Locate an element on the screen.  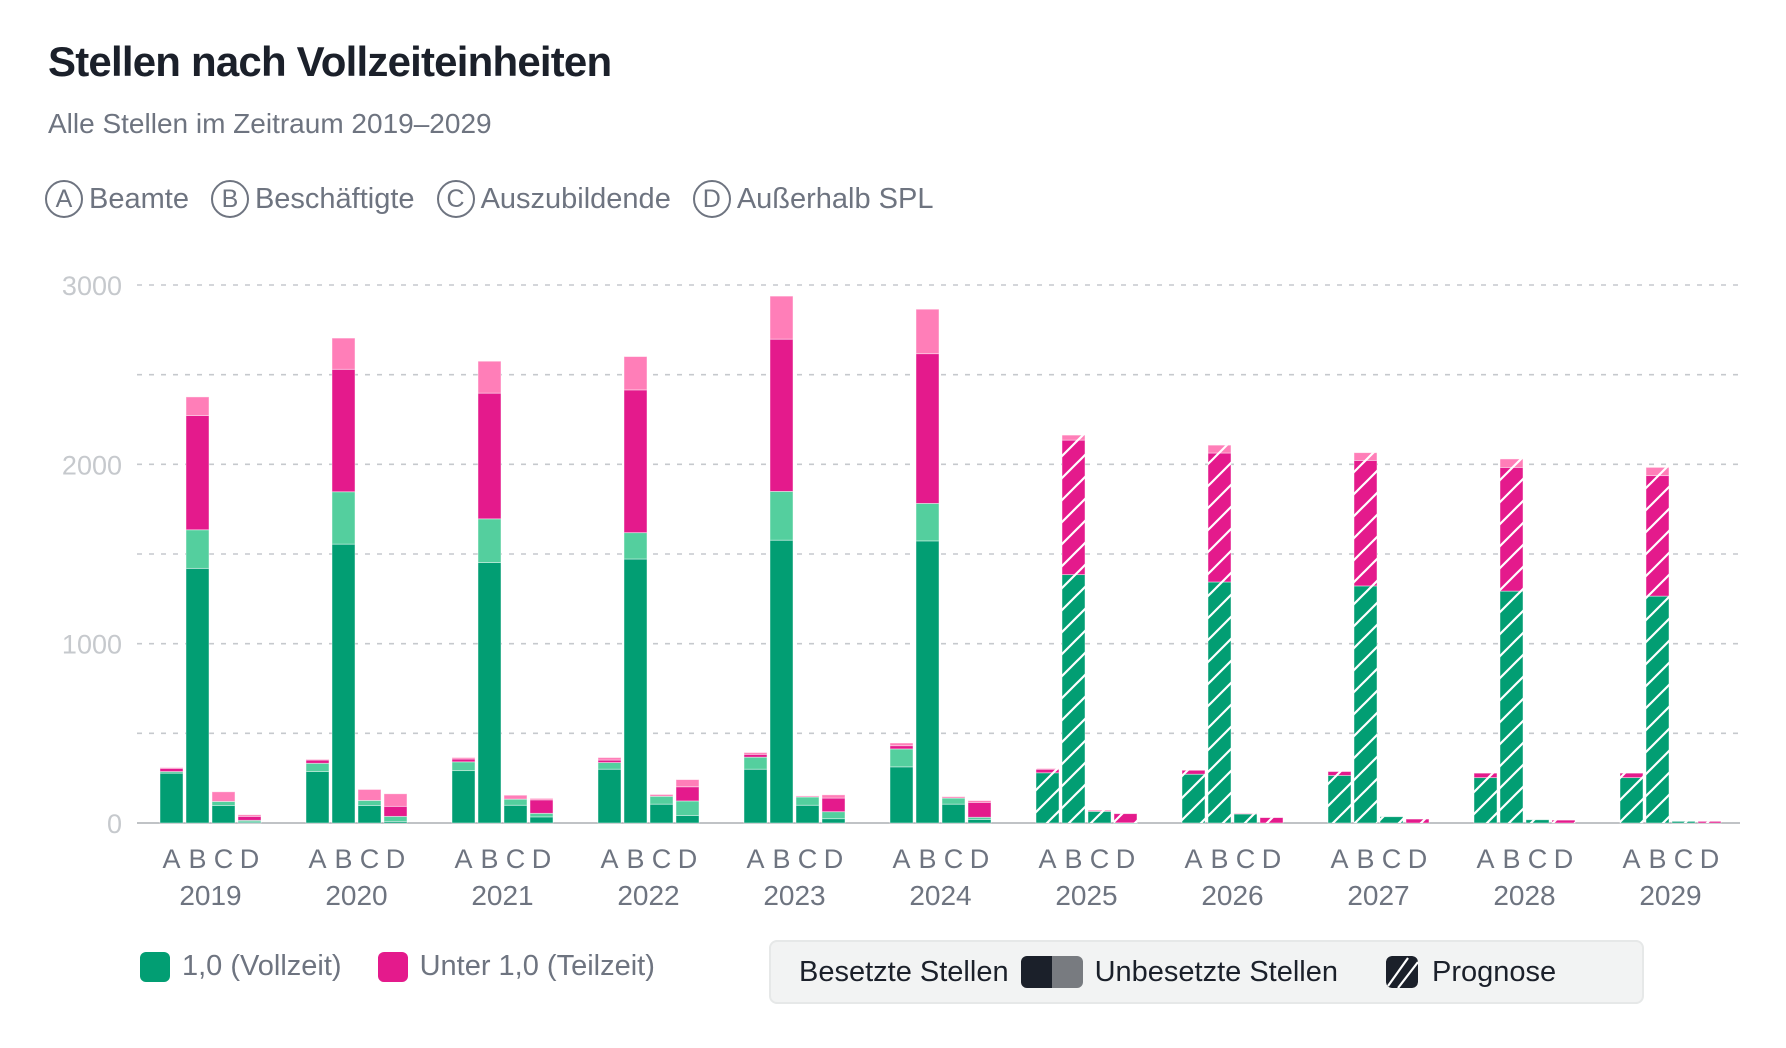
color-legend: 1,0 (Vollzeit) Unter 1,0 (Teilzeit) is located at coordinates (415, 966).